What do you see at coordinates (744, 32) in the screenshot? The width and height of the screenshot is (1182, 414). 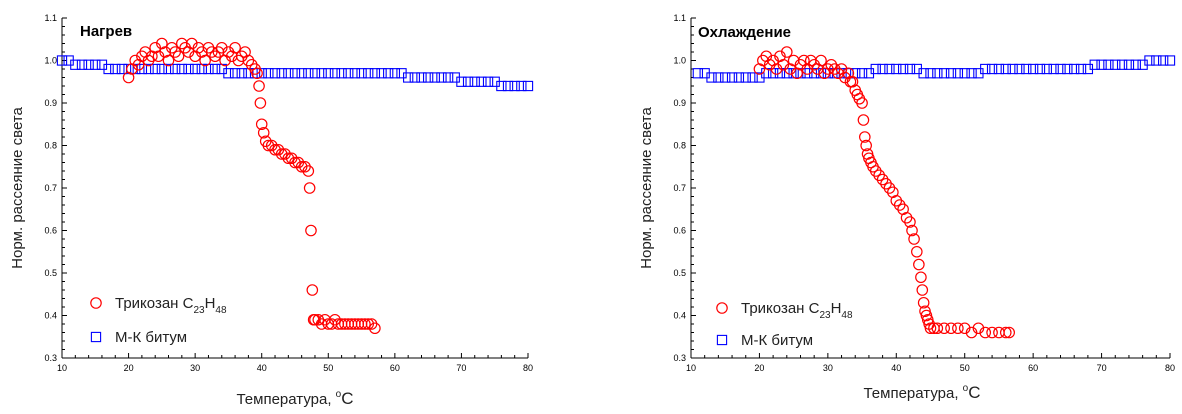 I see `chart-title: Охлаждение` at bounding box center [744, 32].